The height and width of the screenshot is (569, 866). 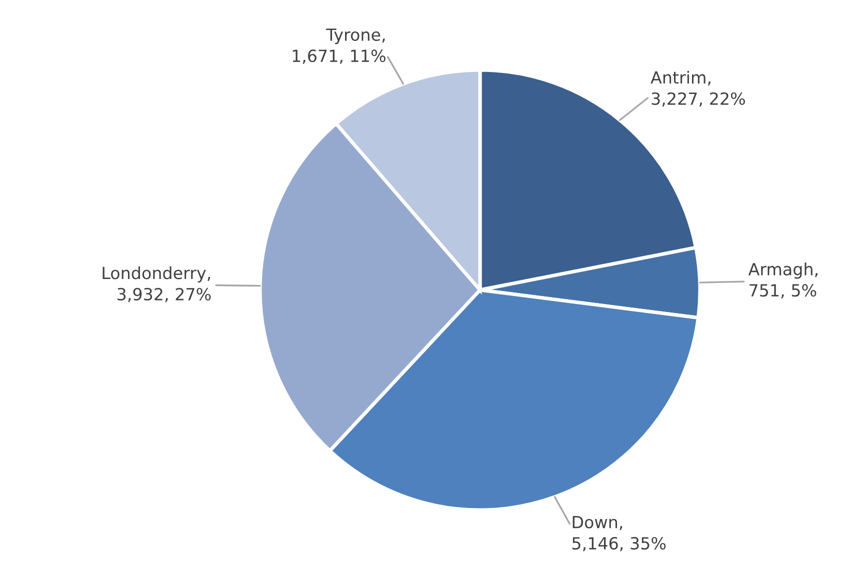 What do you see at coordinates (697, 88) in the screenshot?
I see `slice-label: Antrim, 3,227, 22%` at bounding box center [697, 88].